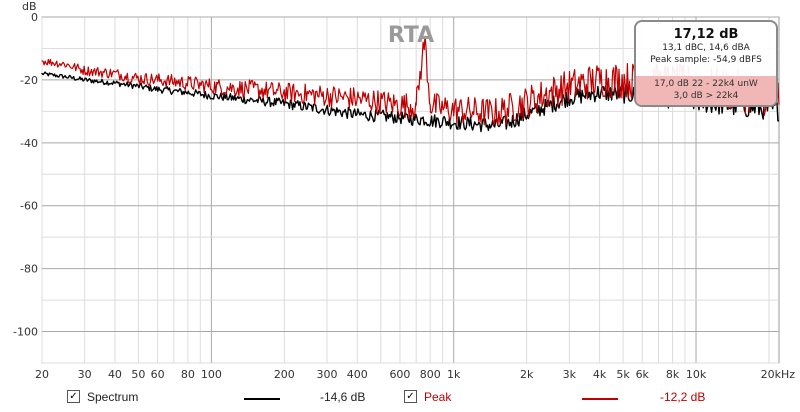  I want to click on x-tick-label: 30, so click(85, 374).